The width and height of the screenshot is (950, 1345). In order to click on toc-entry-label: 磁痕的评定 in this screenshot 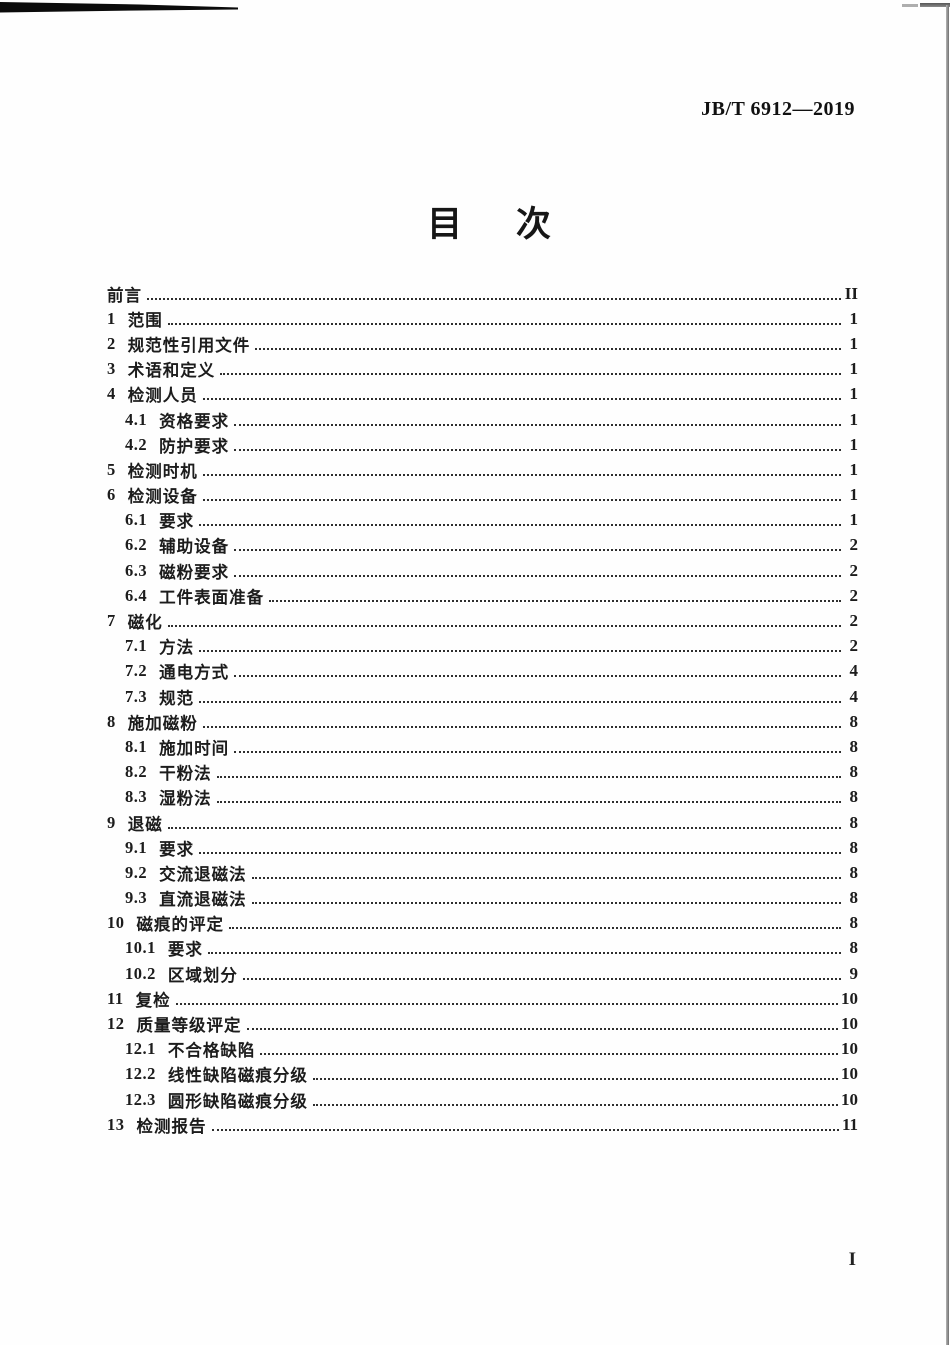, I will do `click(180, 925)`.